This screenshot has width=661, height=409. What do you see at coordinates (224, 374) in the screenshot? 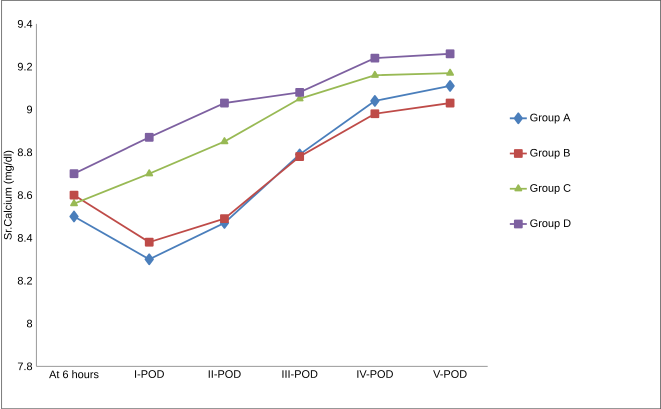
I see `x-tick-label: II-POD` at bounding box center [224, 374].